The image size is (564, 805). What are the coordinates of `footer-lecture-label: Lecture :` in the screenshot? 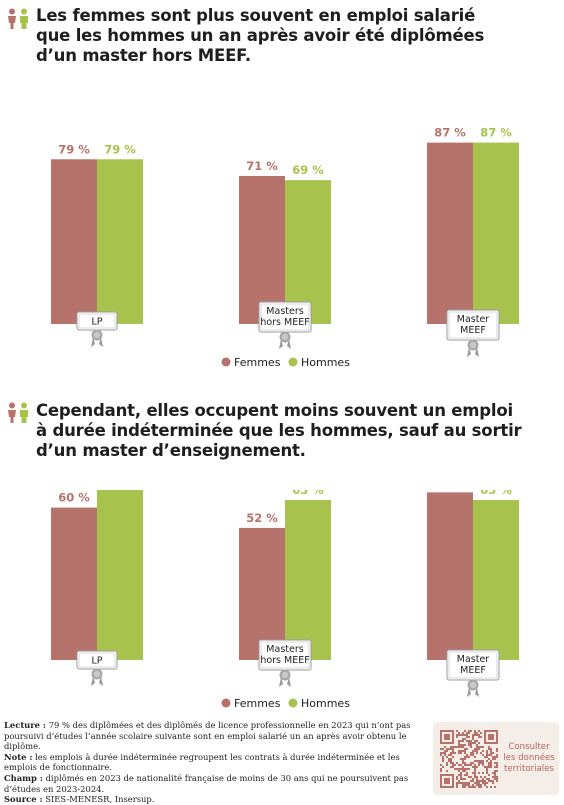 It's located at (25, 725).